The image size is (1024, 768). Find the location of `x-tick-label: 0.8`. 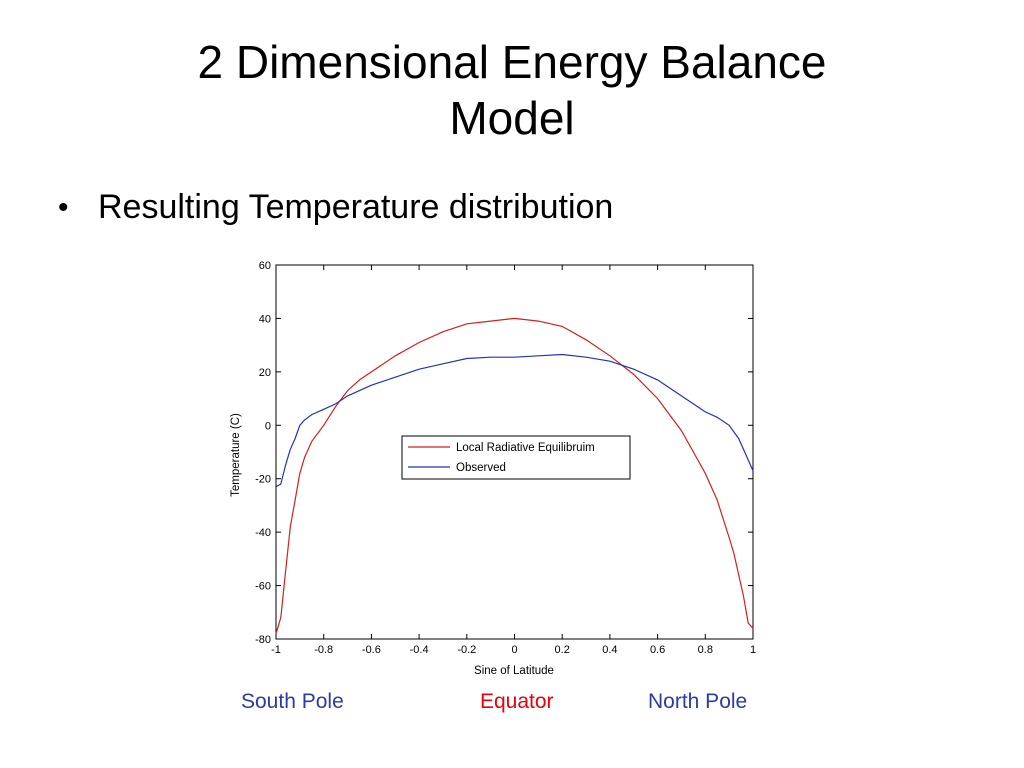

x-tick-label: 0.8 is located at coordinates (705, 650).